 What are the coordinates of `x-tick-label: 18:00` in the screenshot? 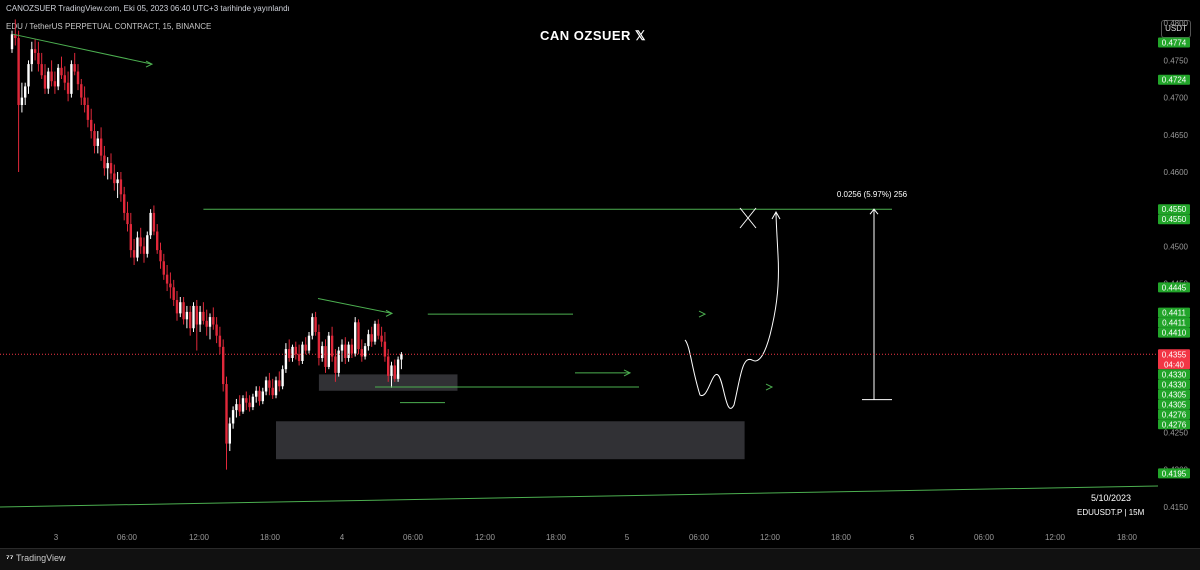 It's located at (556, 537).